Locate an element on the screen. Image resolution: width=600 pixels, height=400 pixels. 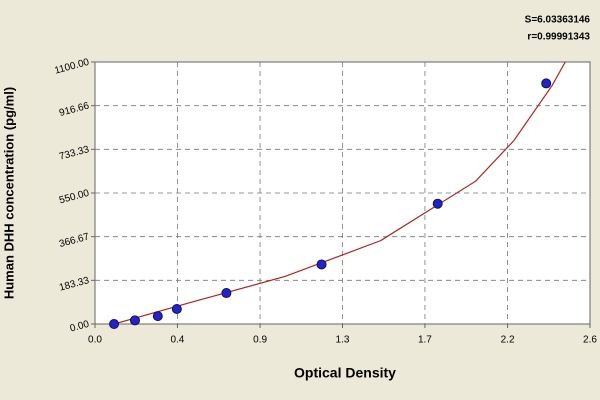
x-axis-label: Optical Density is located at coordinates (345, 373).